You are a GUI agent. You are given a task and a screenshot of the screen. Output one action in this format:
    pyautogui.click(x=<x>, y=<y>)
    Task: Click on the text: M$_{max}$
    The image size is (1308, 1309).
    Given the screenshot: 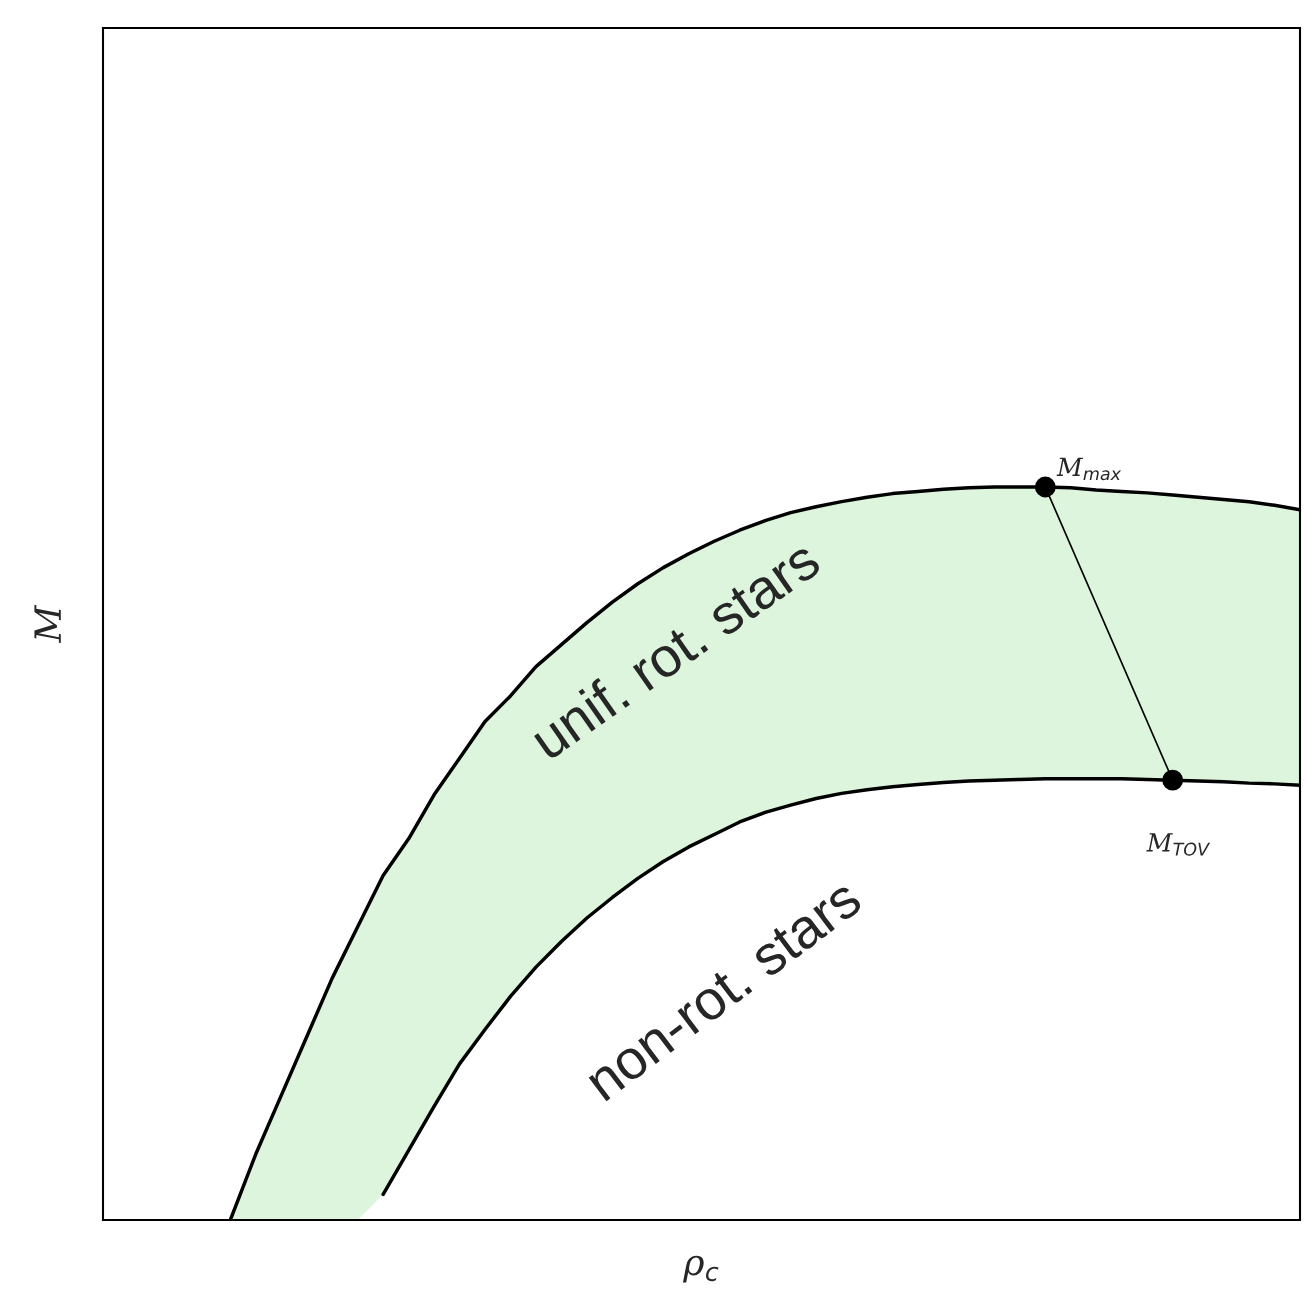 What is the action you would take?
    pyautogui.click(x=1089, y=469)
    